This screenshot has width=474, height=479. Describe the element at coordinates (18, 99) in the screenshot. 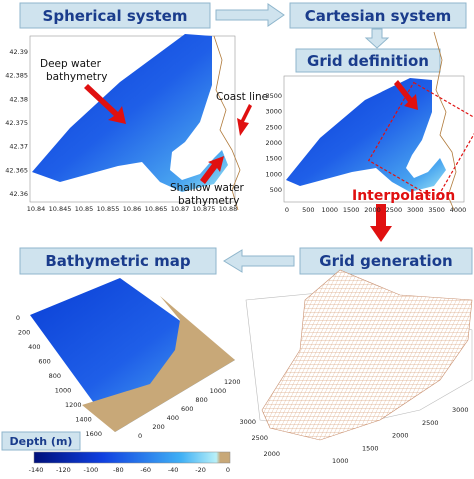

I see `tick-label: 42.38` at that location.